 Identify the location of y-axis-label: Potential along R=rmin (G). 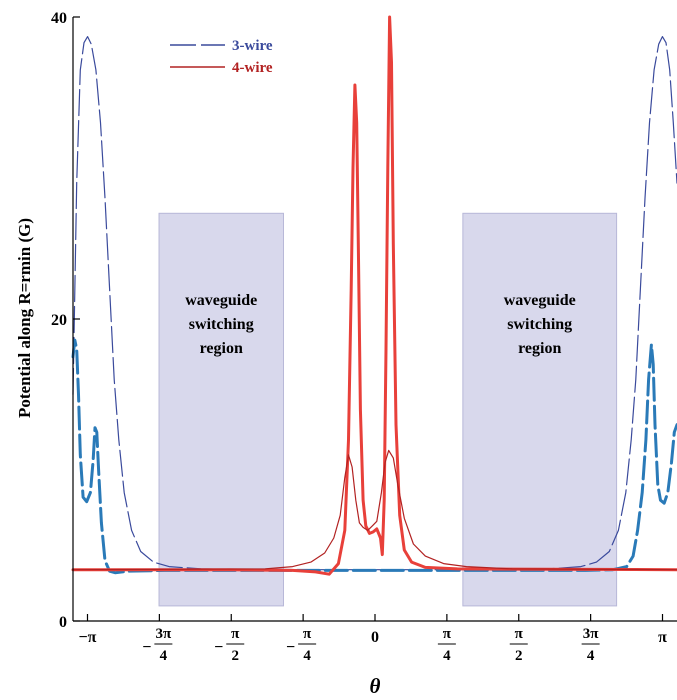
(24, 318).